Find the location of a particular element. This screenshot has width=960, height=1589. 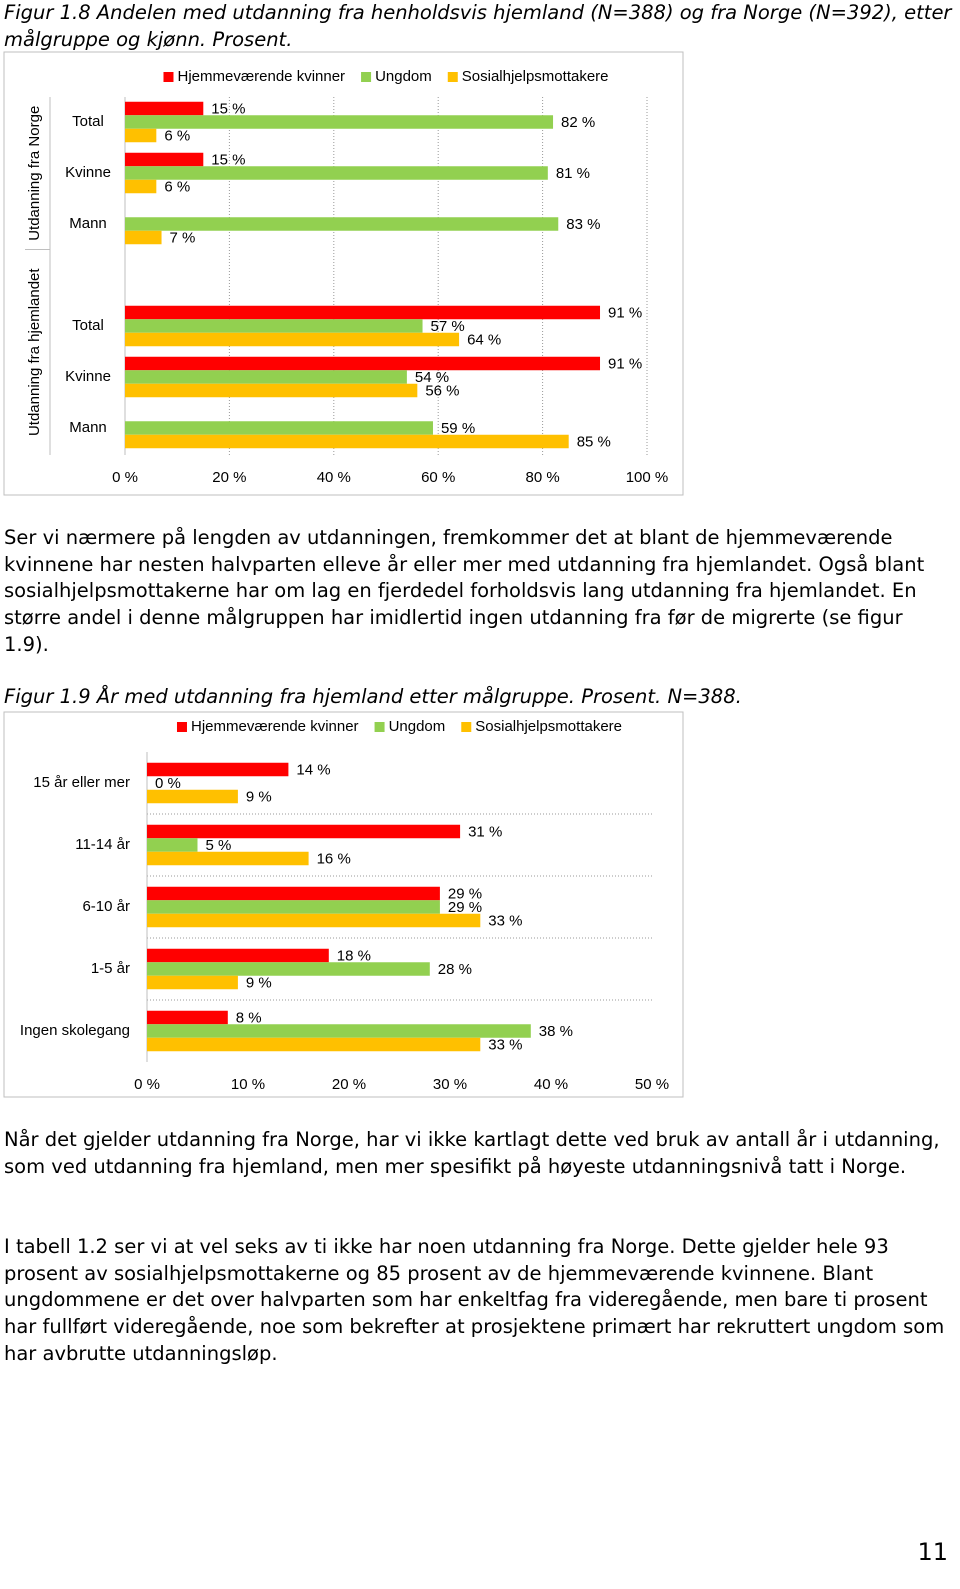

x-tick-label: 10 % is located at coordinates (248, 1084).